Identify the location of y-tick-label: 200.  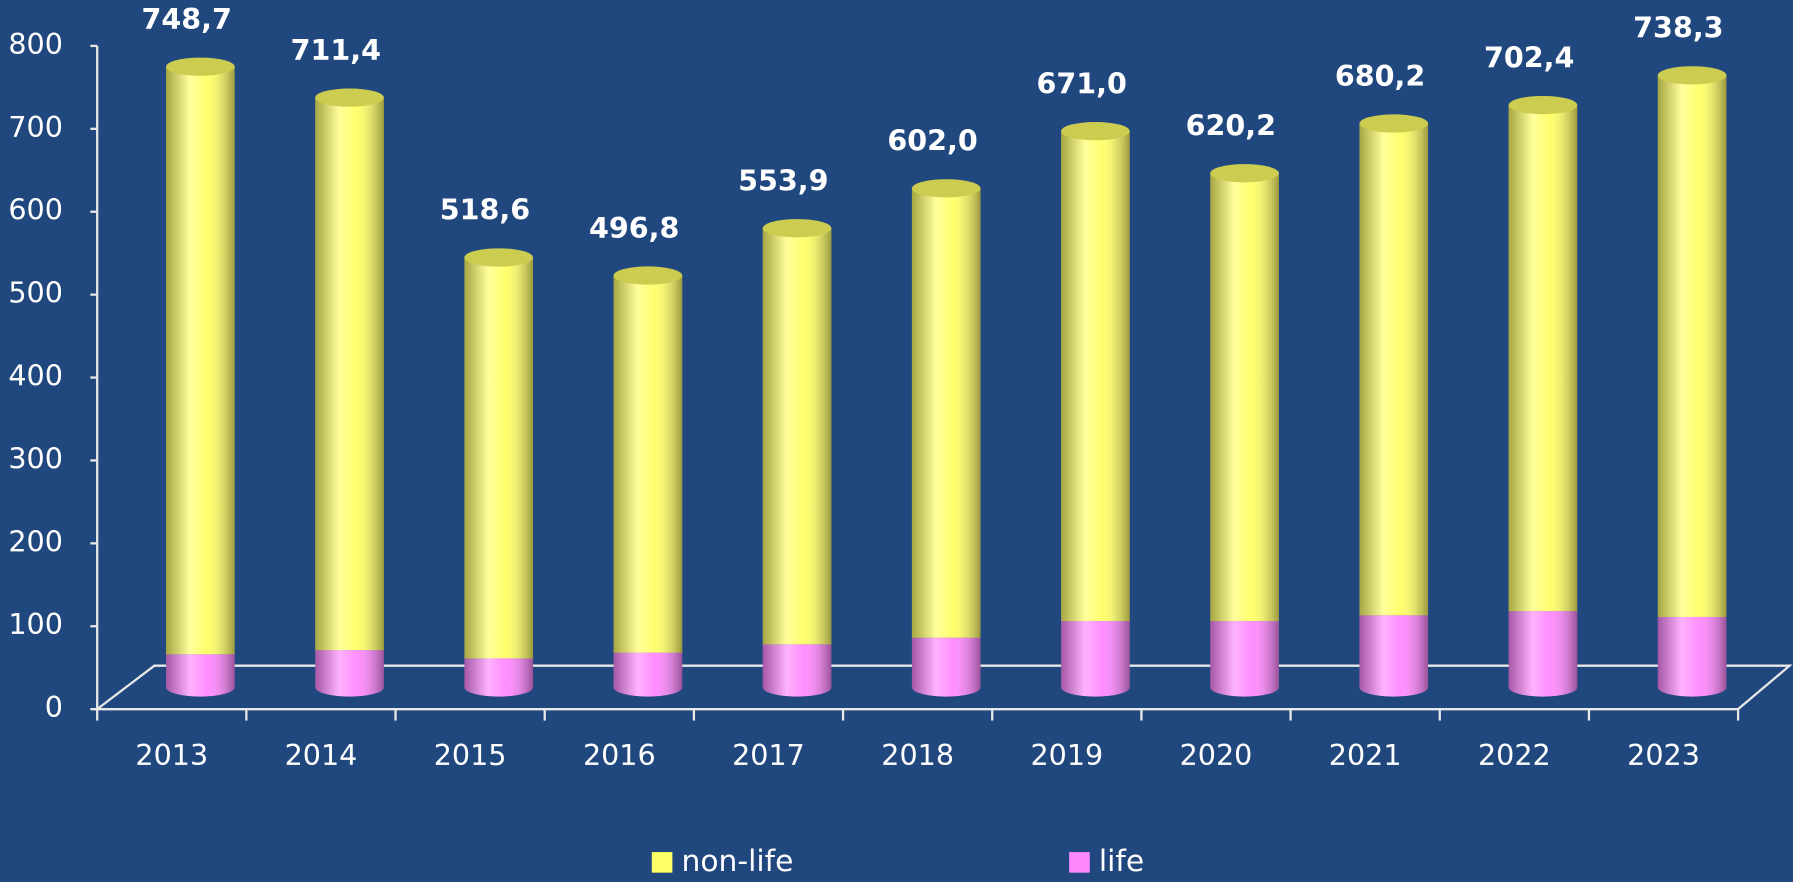
(35, 541).